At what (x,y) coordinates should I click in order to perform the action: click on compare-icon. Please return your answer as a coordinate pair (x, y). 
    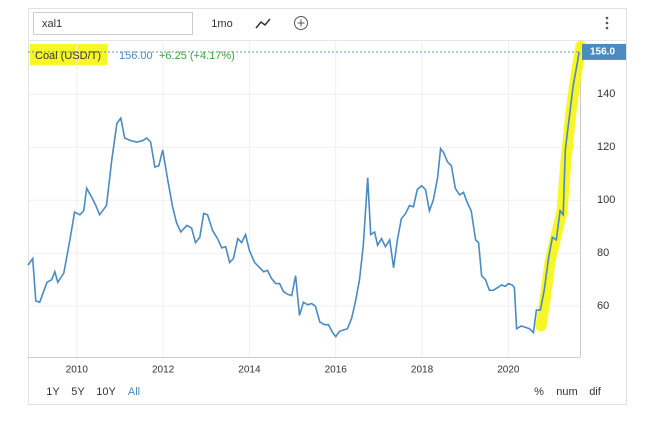
    Looking at the image, I should click on (301, 23).